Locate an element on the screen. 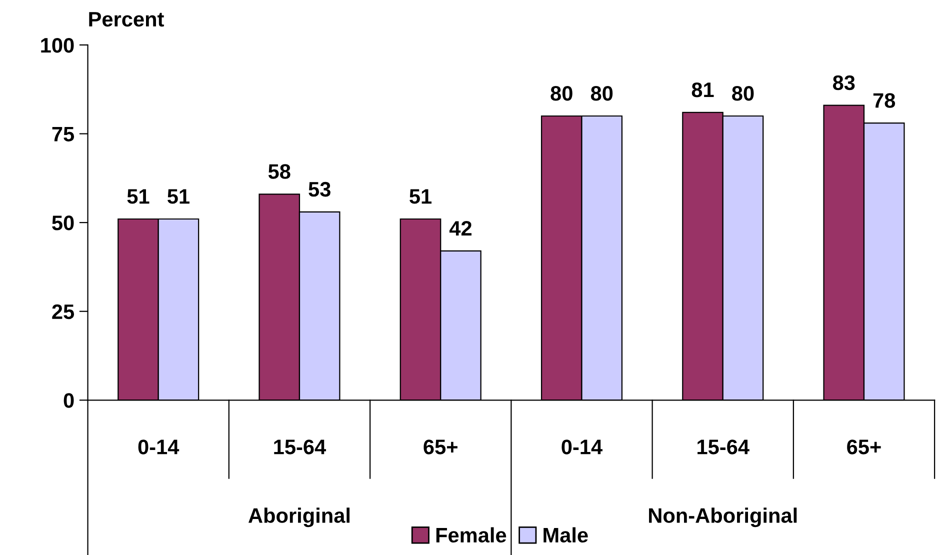 This screenshot has height=555, width=944. y-tick-label: 100 is located at coordinates (57, 45).